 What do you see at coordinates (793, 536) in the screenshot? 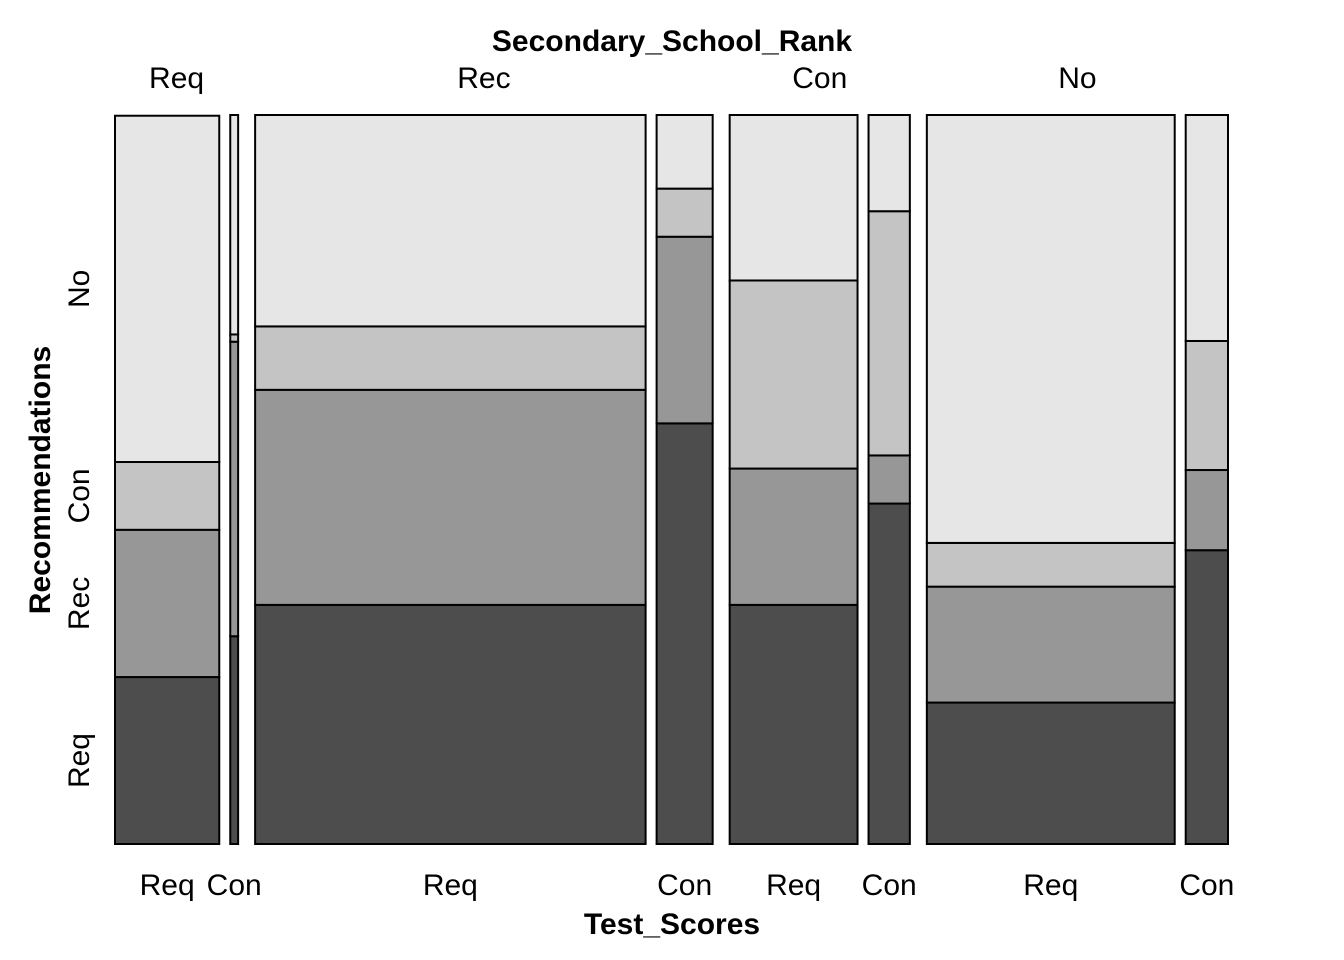
I see `cell-con-req-rec` at bounding box center [793, 536].